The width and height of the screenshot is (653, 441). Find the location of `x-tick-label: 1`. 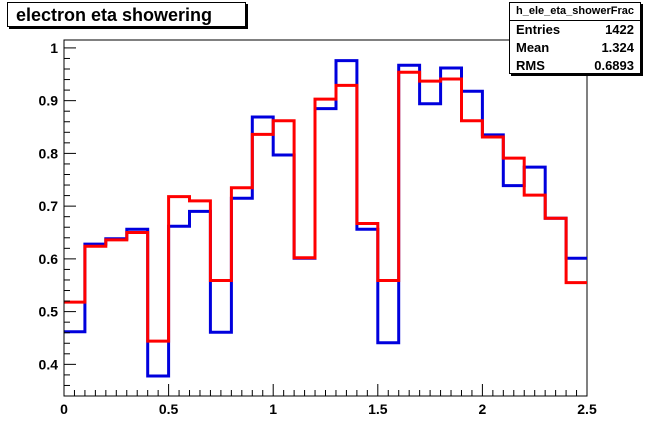

x-tick-label: 1 is located at coordinates (273, 409).